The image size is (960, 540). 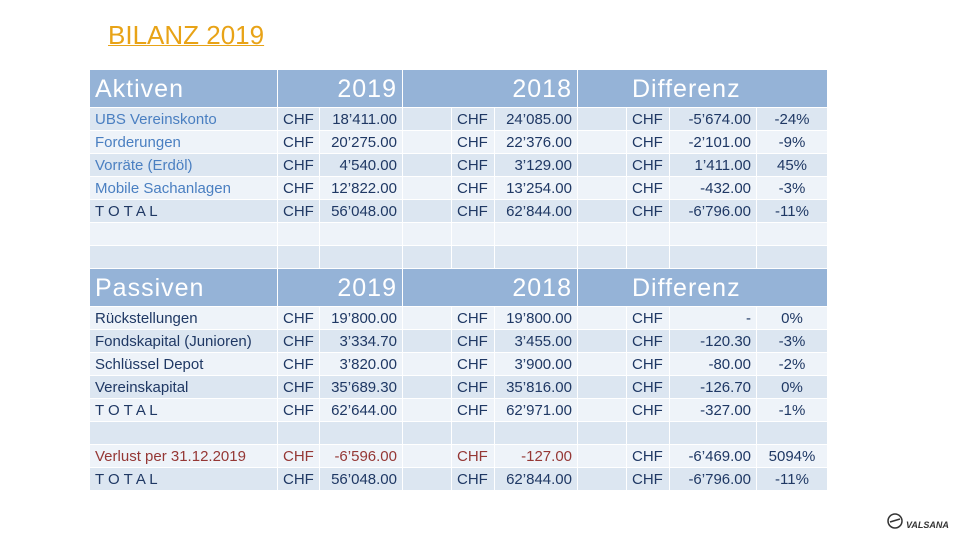 What do you see at coordinates (184, 364) in the screenshot?
I see `table-cell: Schlüssel Depot` at bounding box center [184, 364].